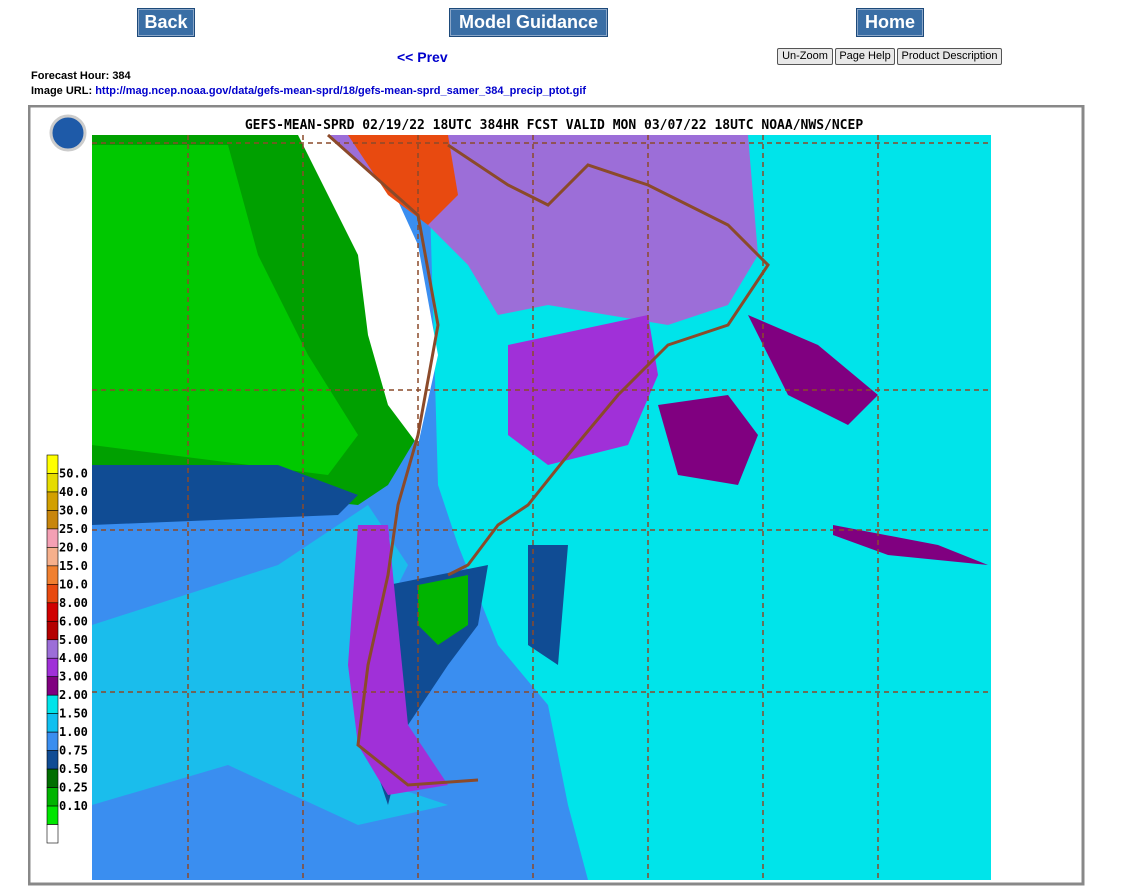 This screenshot has height=892, width=1147. I want to click on legend-label: 1.50, so click(73, 714).